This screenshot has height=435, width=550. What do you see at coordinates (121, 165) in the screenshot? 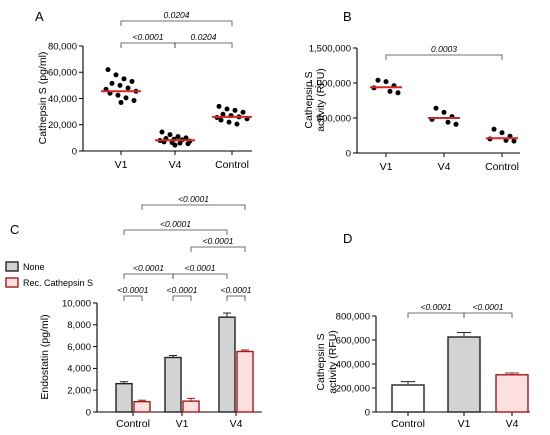
I see `panel-a-x-tick-label: V1` at bounding box center [121, 165].